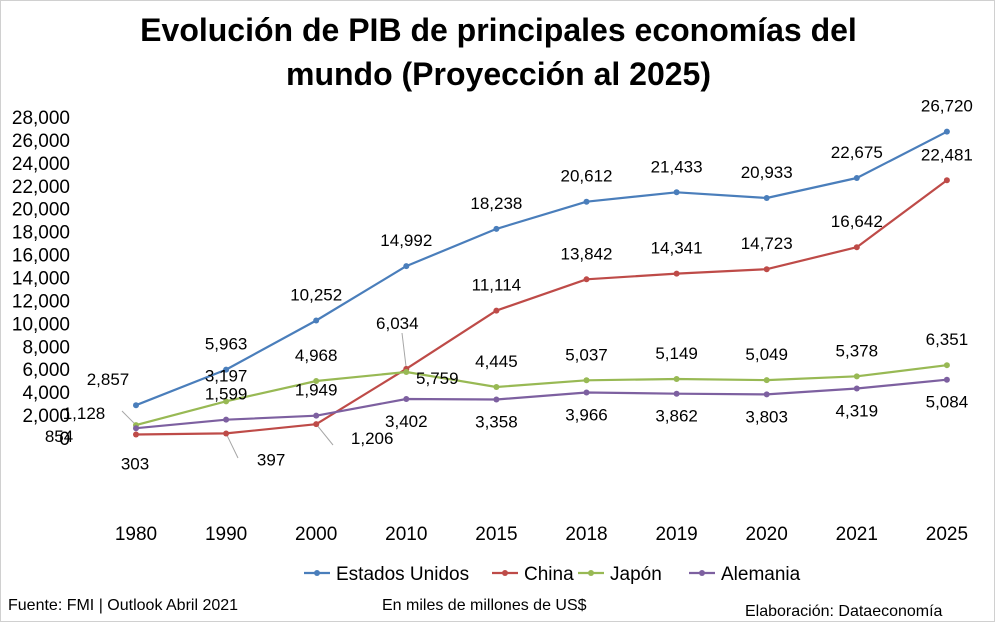 Image resolution: width=997 pixels, height=624 pixels. I want to click on data-label: 5,963, so click(226, 344).